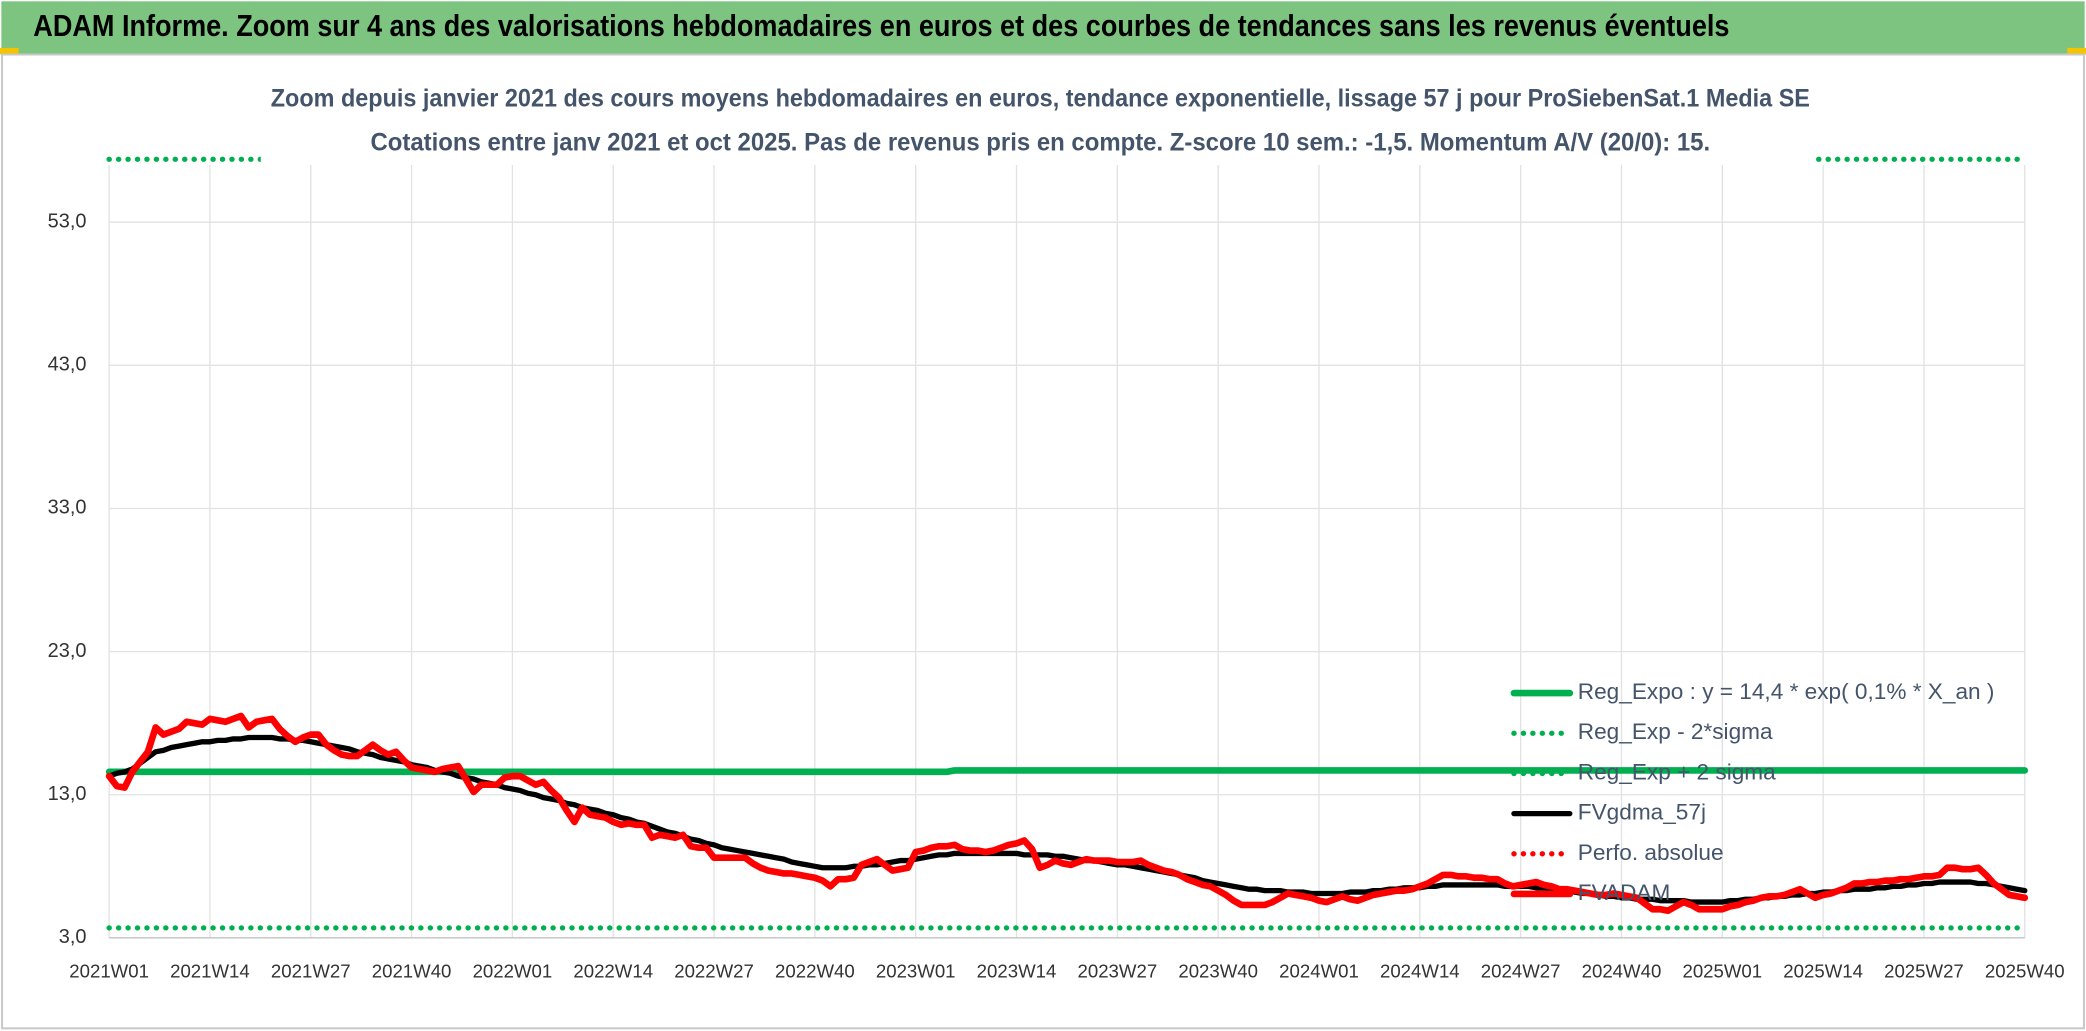 This screenshot has height=1031, width=2086. I want to click on x-tick-label: 2021W27, so click(311, 970).